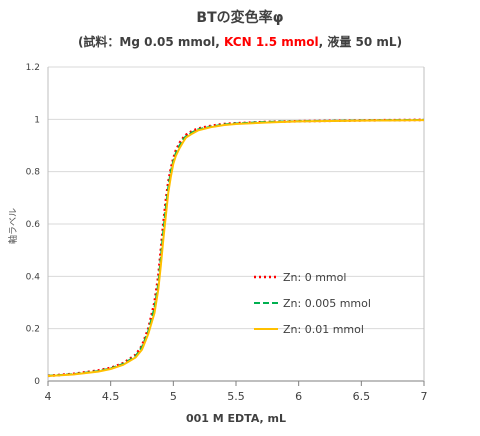 The height and width of the screenshot is (436, 480). Describe the element at coordinates (111, 396) in the screenshot. I see `x-tick-label-4.5: 4.5` at that location.